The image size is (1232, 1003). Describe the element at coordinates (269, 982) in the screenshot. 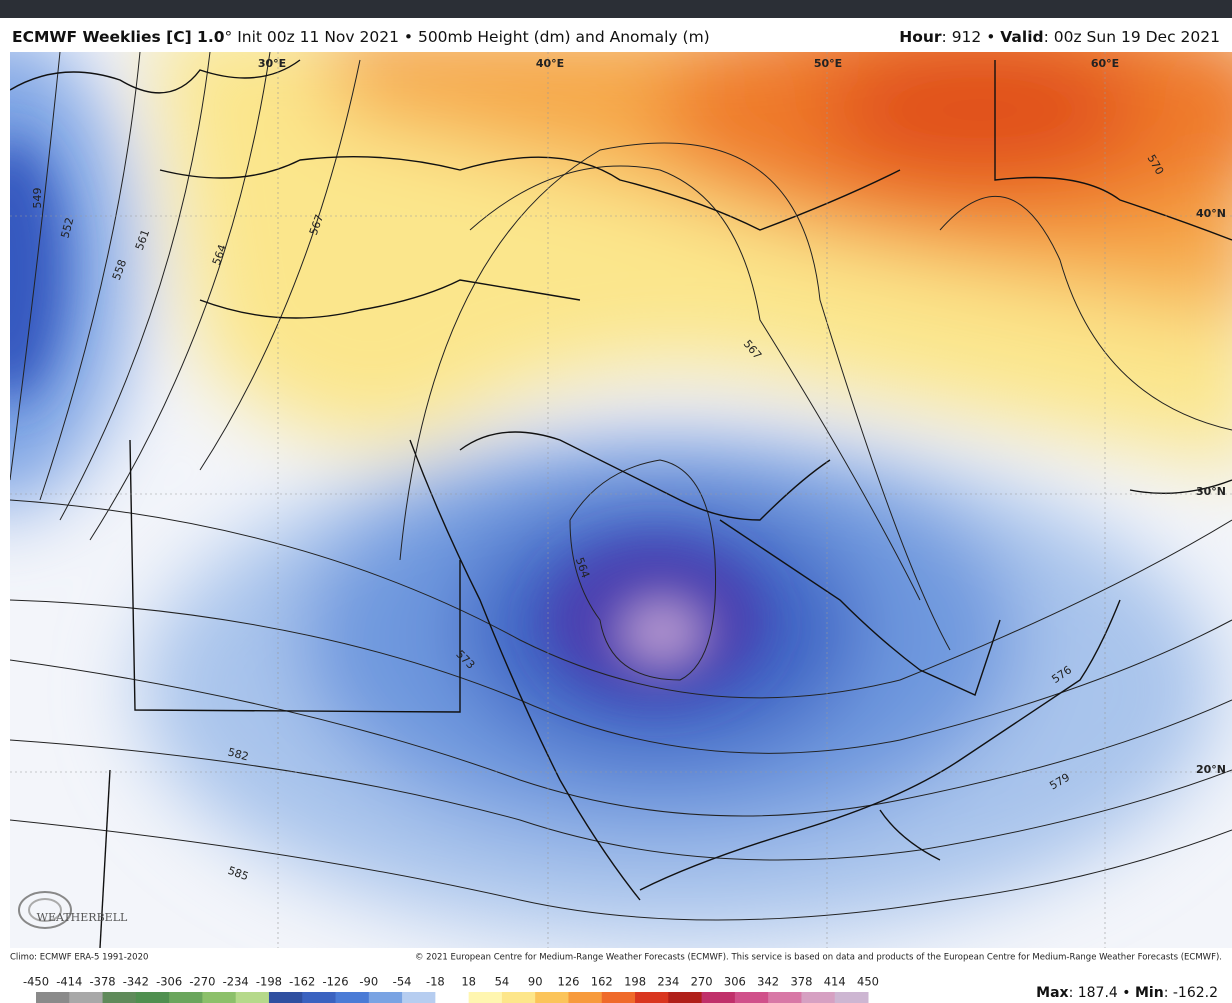

I see `colorbar-tick-label: -198` at that location.